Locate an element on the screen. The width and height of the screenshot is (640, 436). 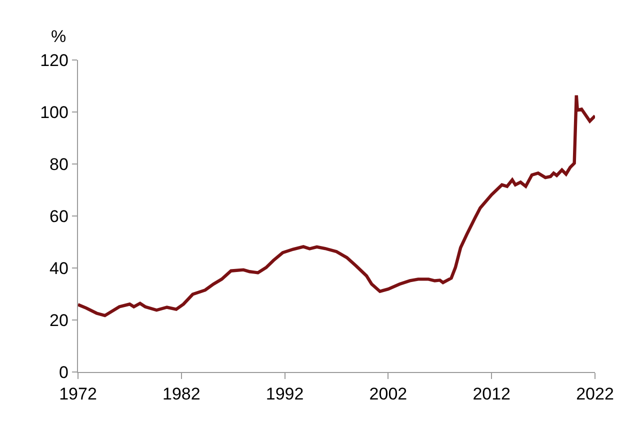
x-tick-label: 2022 is located at coordinates (595, 394).